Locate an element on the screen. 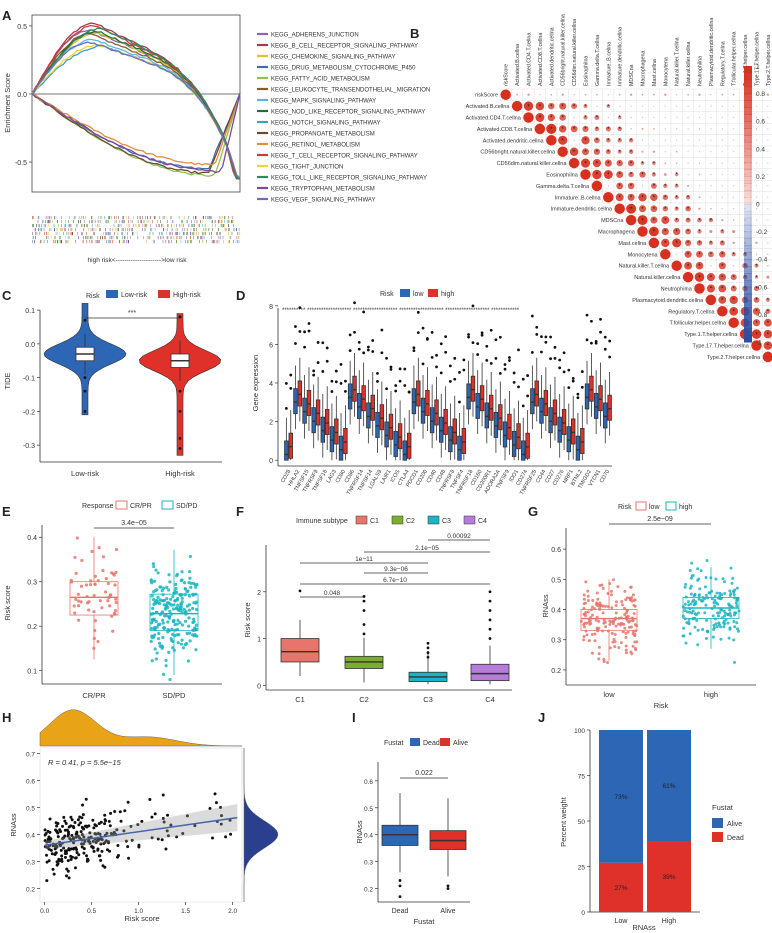  panel-h-ytick-label: 0.2 is located at coordinates (30, 889).